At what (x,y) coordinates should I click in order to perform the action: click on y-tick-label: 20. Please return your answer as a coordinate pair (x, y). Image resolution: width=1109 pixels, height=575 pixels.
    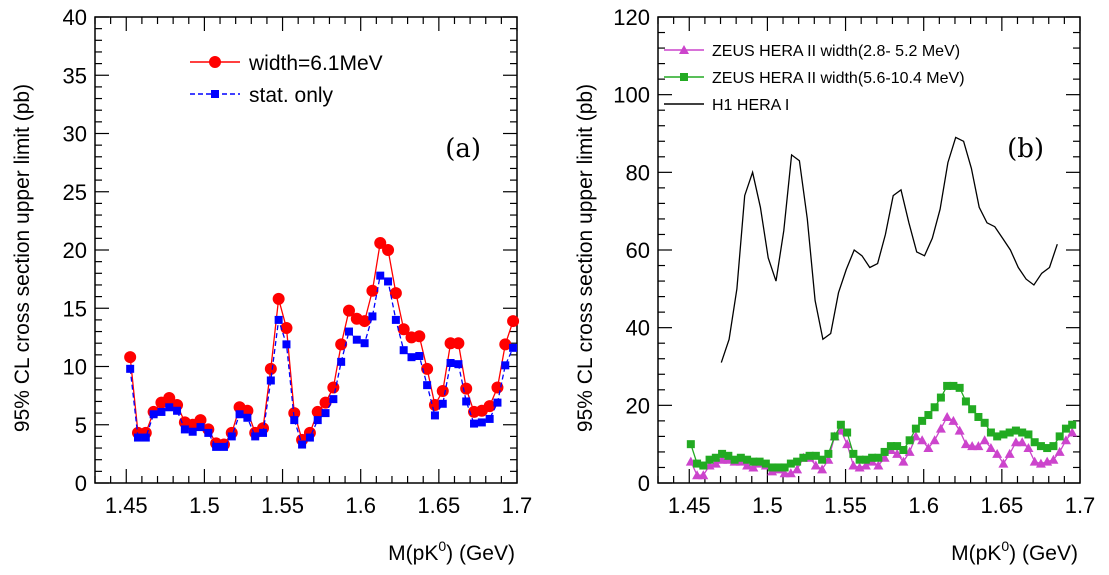
    Looking at the image, I should click on (638, 405).